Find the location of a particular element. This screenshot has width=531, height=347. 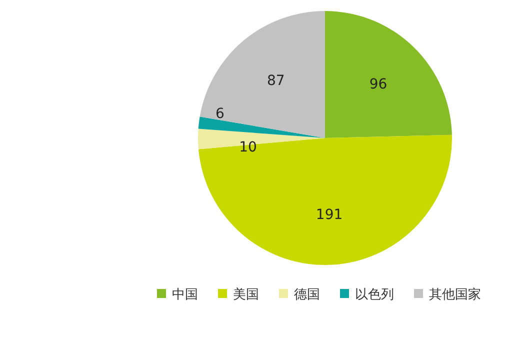

legend-label: 以色列 is located at coordinates (374, 295).